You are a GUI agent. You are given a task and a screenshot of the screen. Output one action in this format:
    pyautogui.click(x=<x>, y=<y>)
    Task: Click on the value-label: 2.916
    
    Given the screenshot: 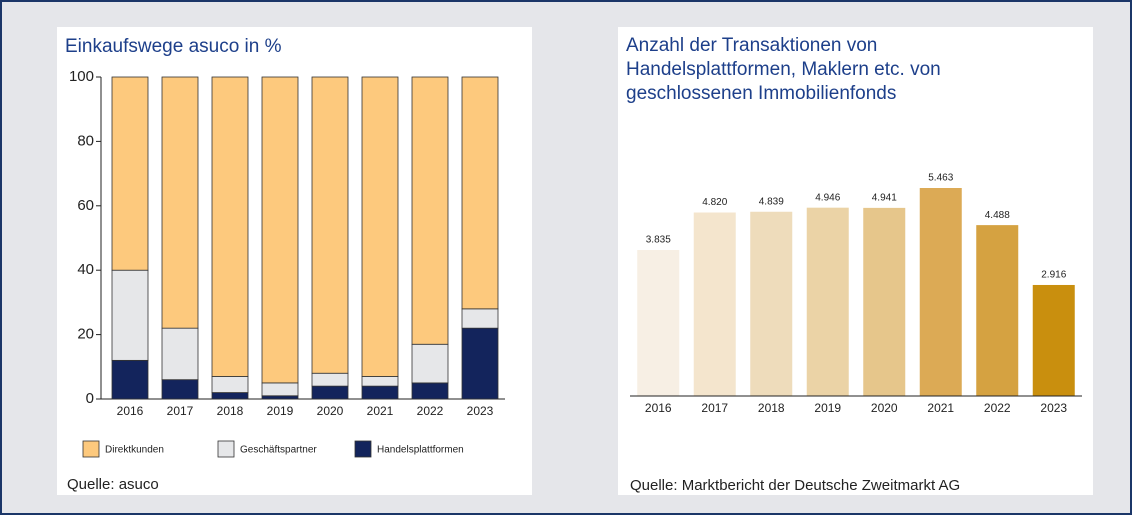 What is the action you would take?
    pyautogui.click(x=1053, y=275)
    